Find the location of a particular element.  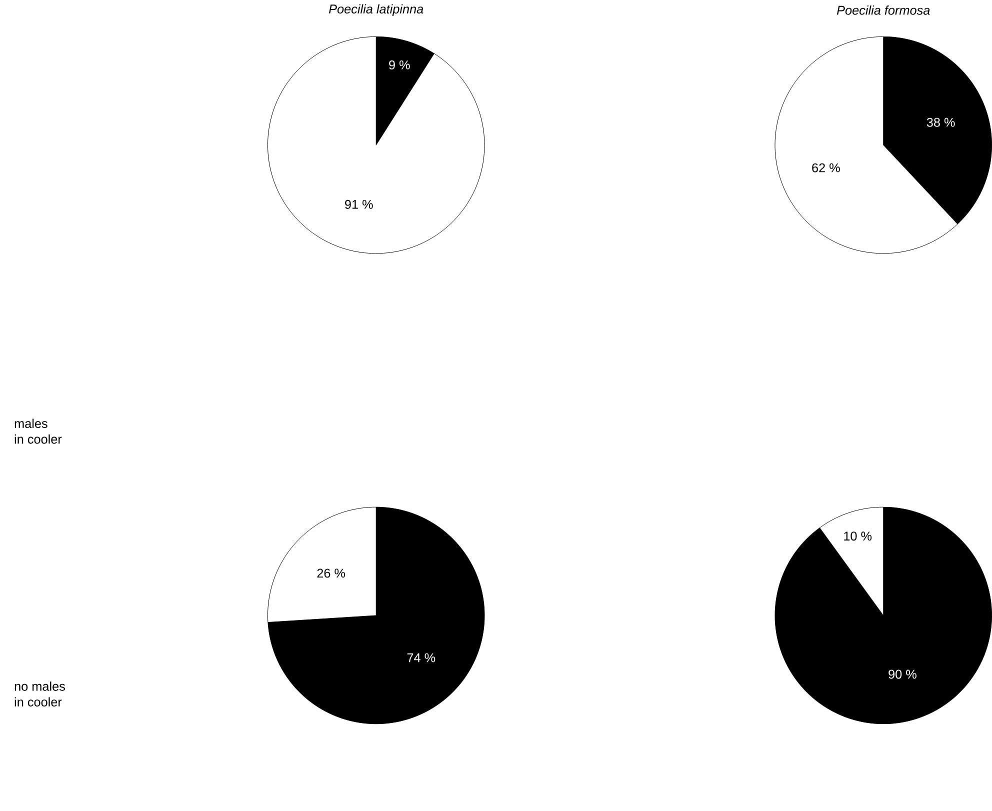

chart-title: Poecilia formosa is located at coordinates (883, 10).